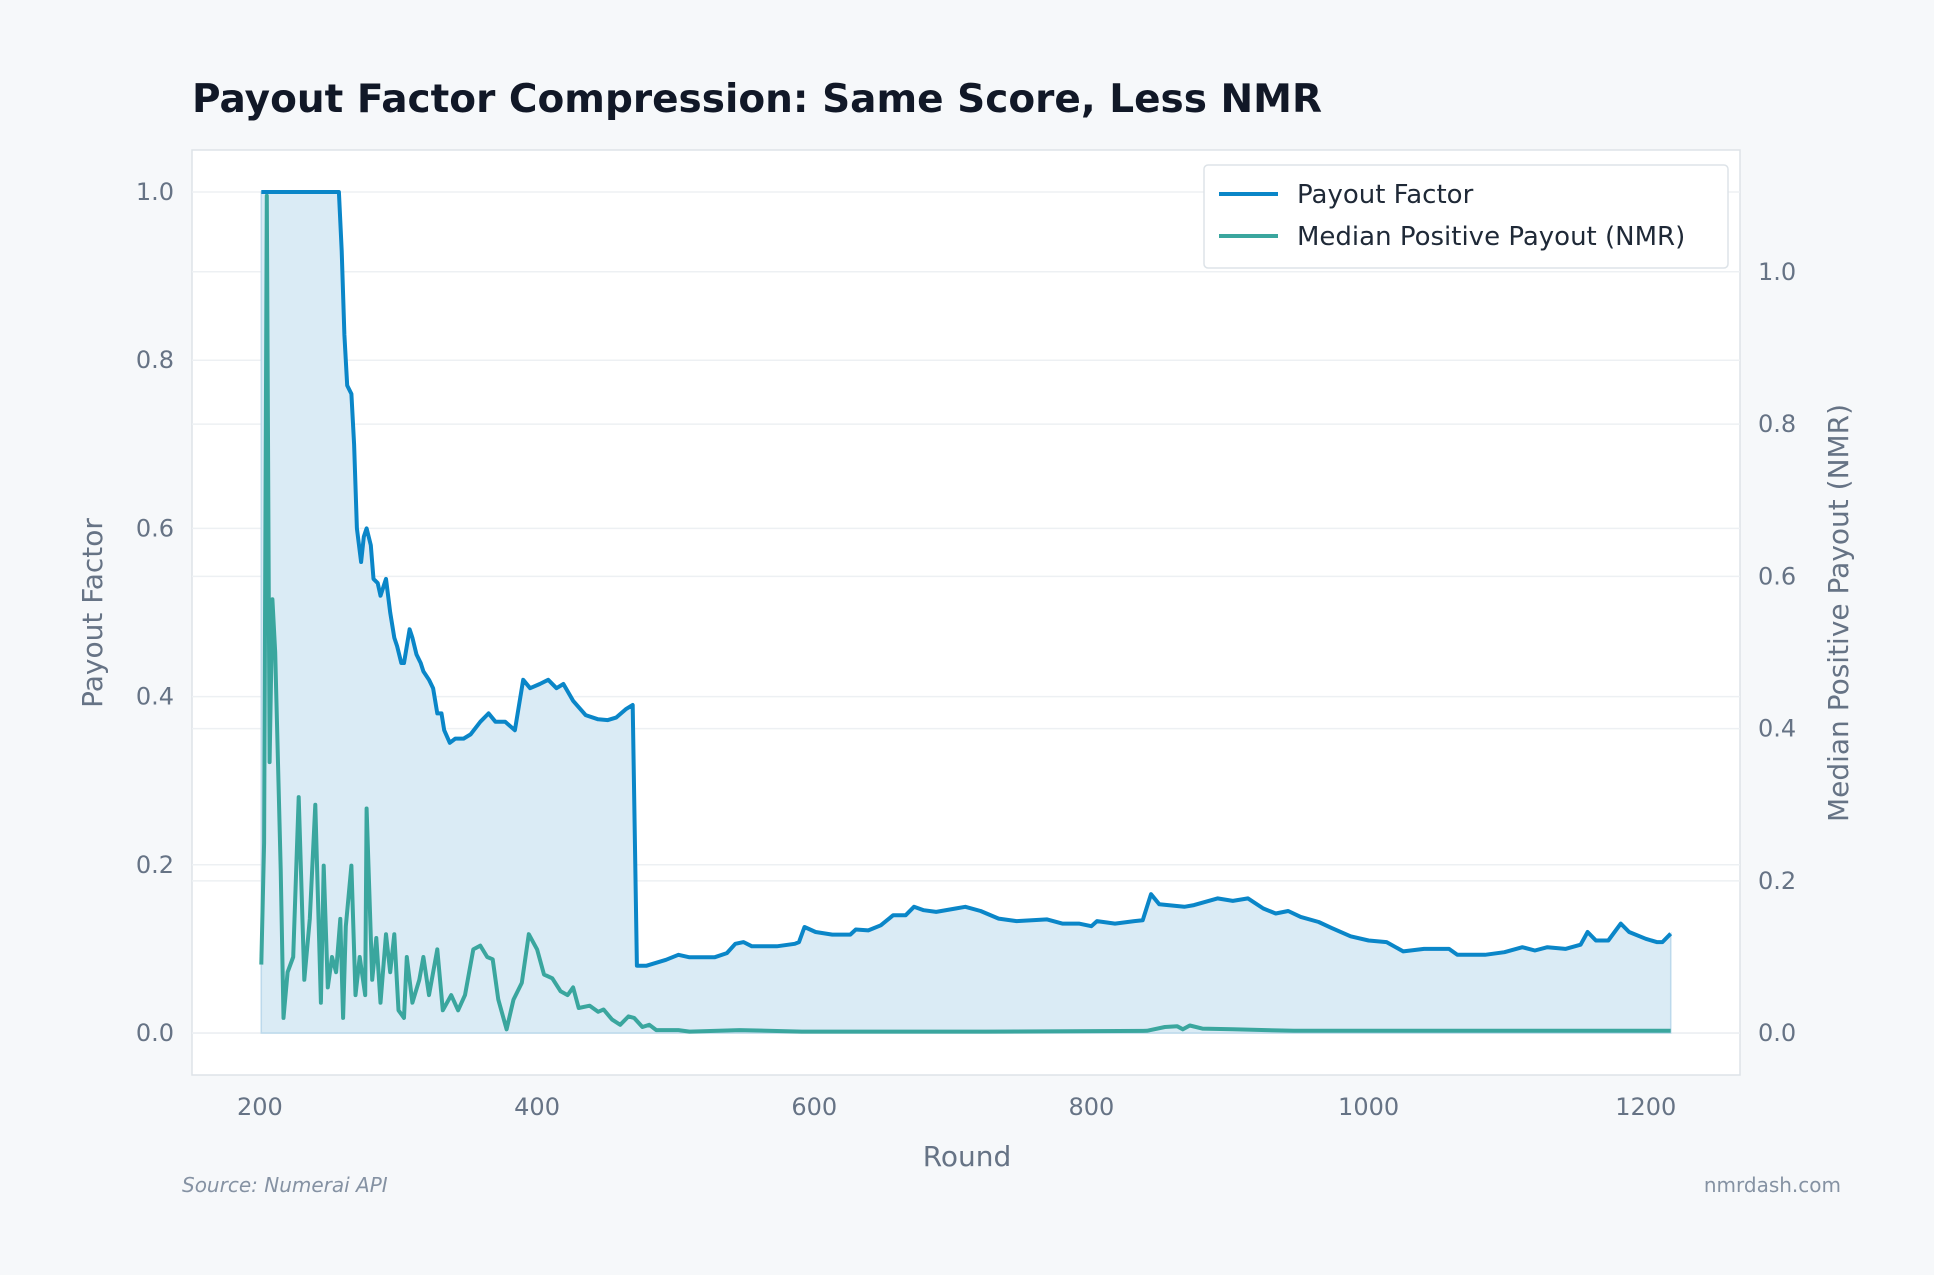  Describe the element at coordinates (1777, 881) in the screenshot. I see `y2-tick-label: 0.2` at that location.